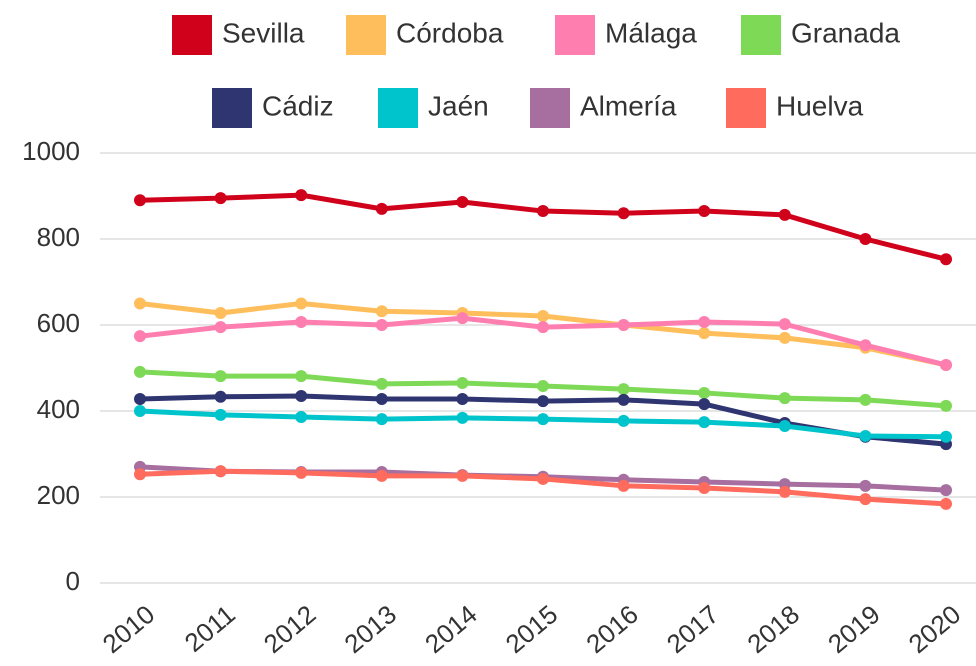 This screenshot has width=976, height=666. What do you see at coordinates (628, 105) in the screenshot?
I see `legend-label: Almería` at bounding box center [628, 105].